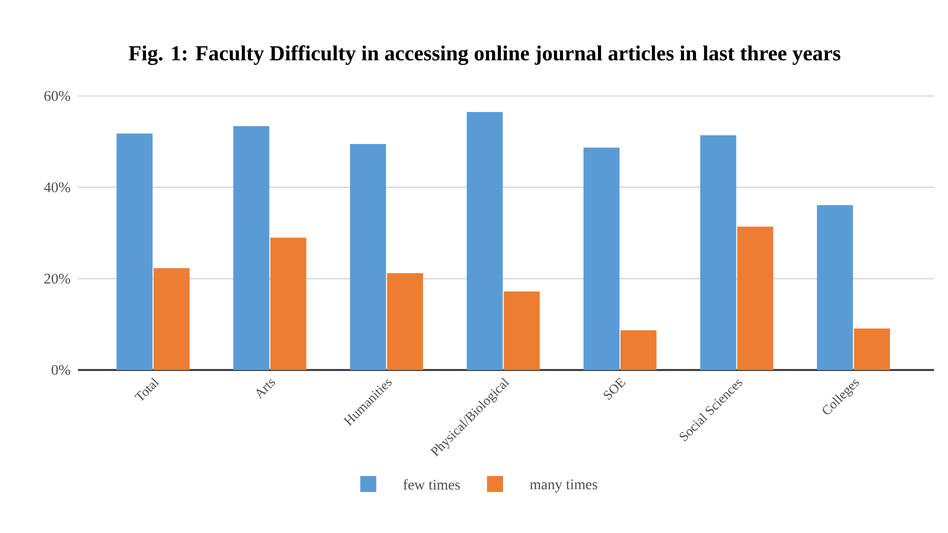 The image size is (948, 533). I want to click on y-tick-label: 20%, so click(57, 279).